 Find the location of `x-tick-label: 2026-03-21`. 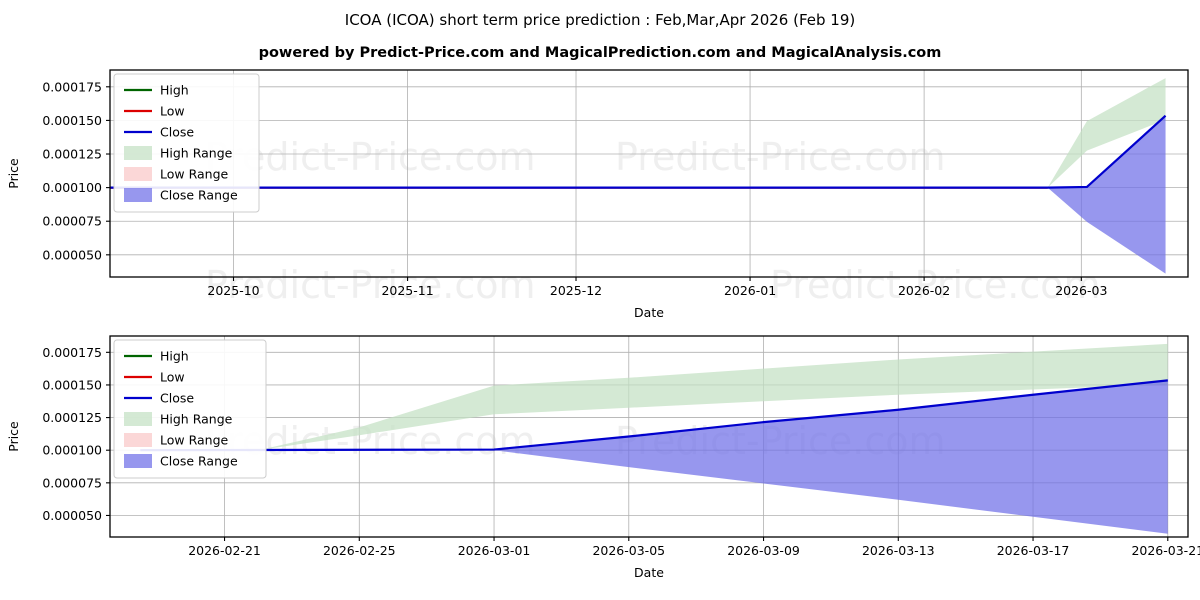

x-tick-label: 2026-03-21 is located at coordinates (1165, 550).